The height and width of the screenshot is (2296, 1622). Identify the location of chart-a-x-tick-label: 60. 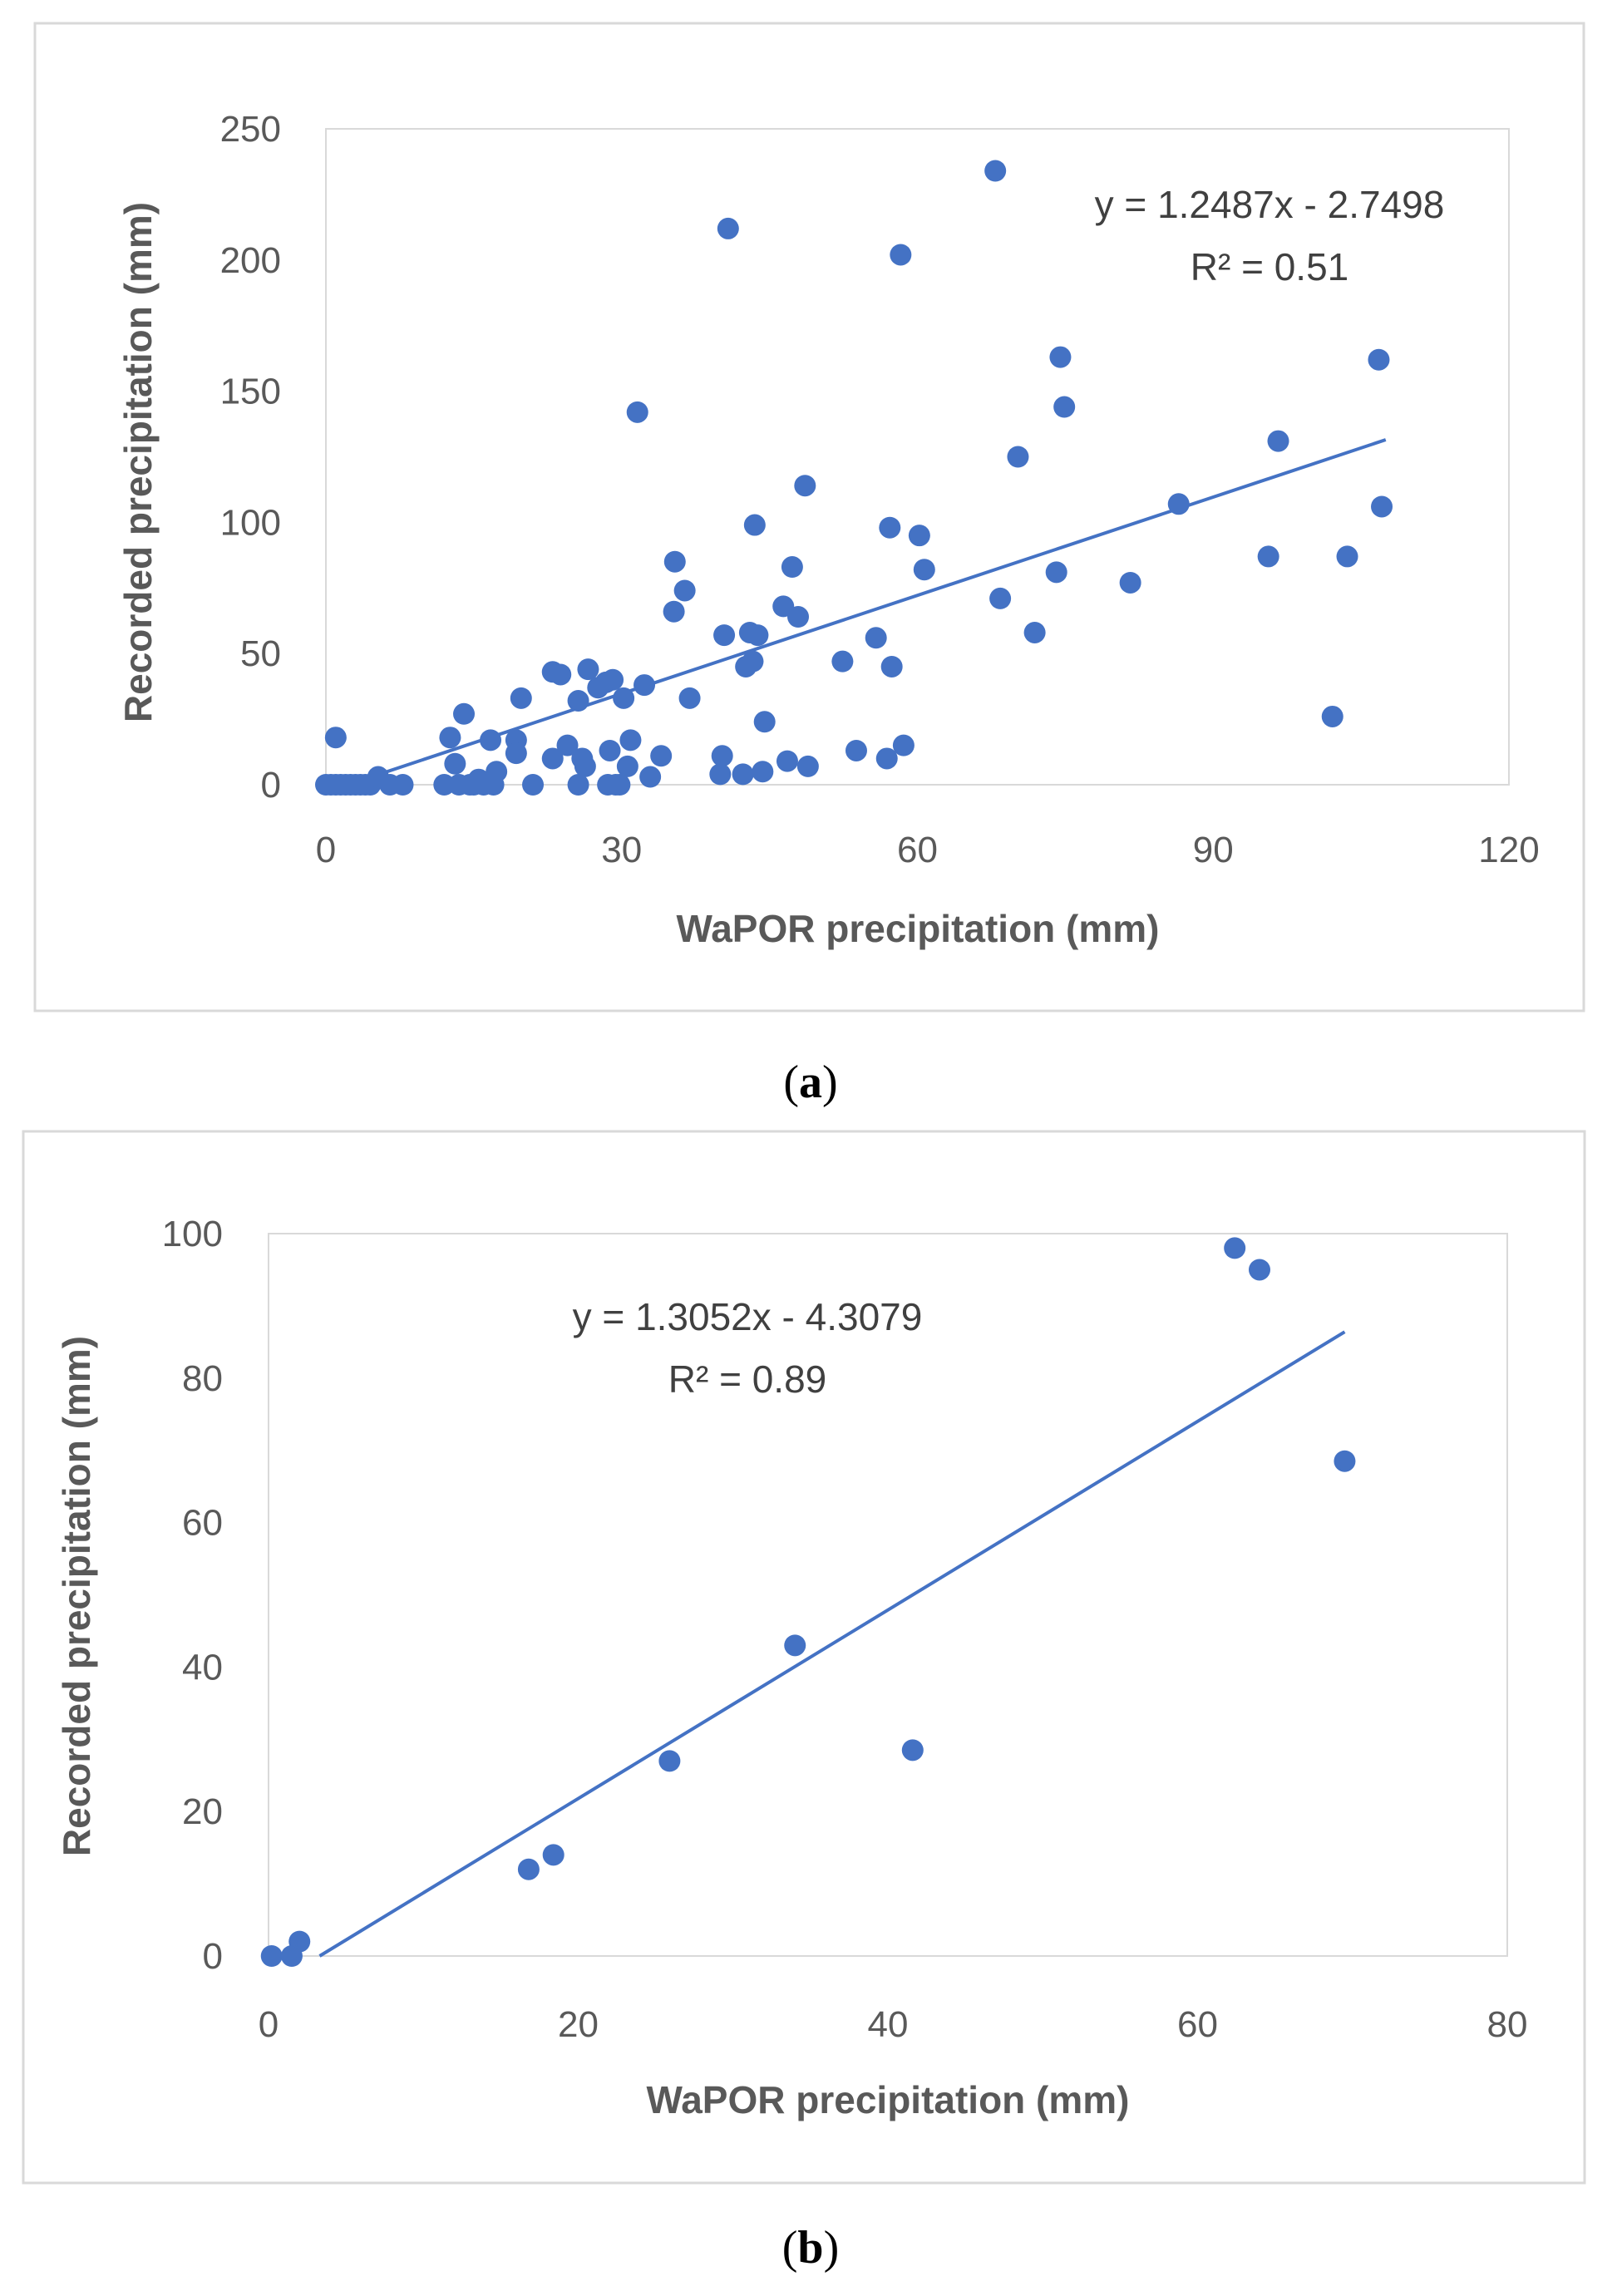
(917, 850).